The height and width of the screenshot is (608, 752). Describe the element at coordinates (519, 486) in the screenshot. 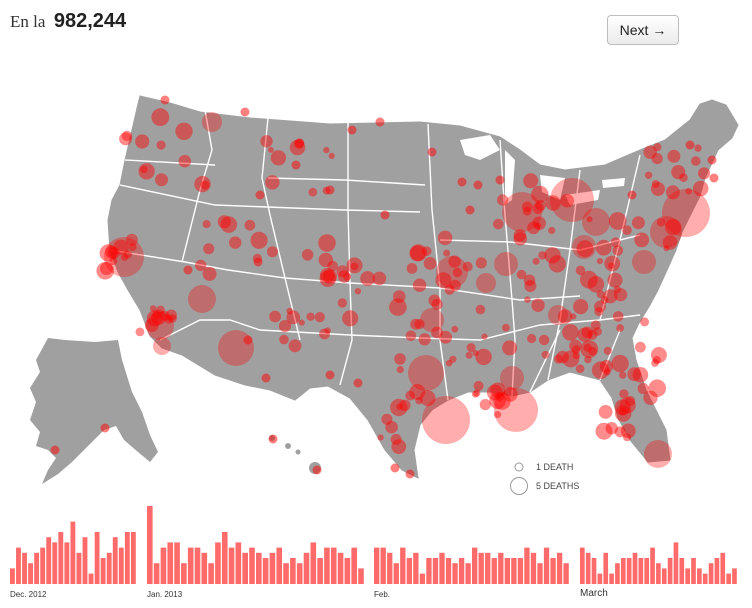

I see `legend-five-circle` at that location.